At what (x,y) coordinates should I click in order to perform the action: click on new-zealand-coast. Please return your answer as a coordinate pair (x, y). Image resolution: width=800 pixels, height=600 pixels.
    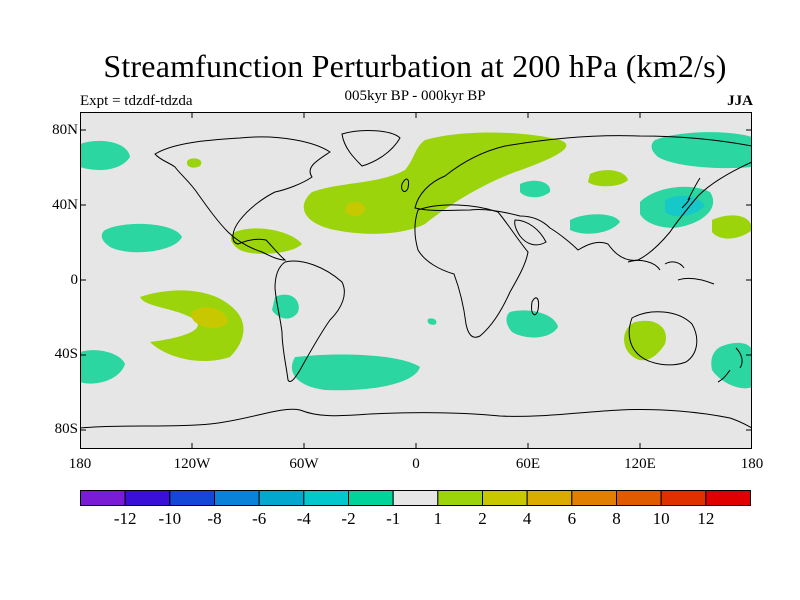
    Looking at the image, I should click on (730, 365).